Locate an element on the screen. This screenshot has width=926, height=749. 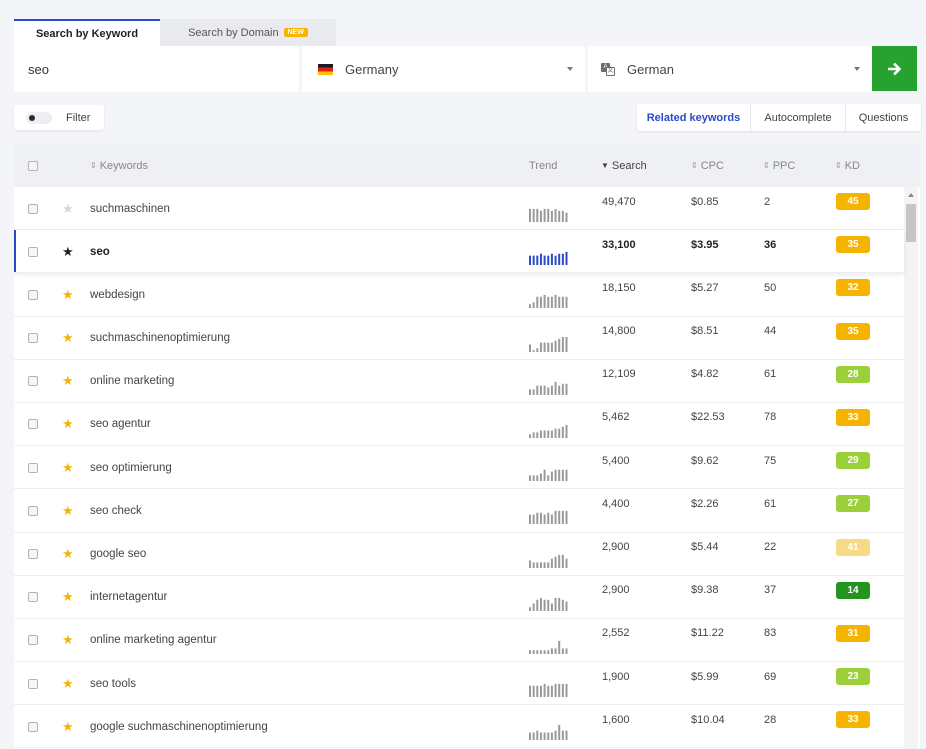
table-row: ★ suchmaschinenoptimierung 14,800 $8.51 44 35 is located at coordinates (459, 338).